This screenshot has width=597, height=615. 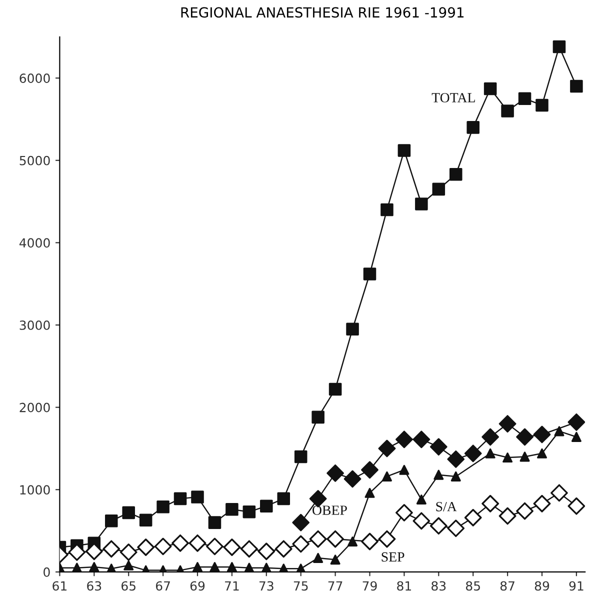 What do you see at coordinates (35, 78) in the screenshot?
I see `y-tick-label: 6000` at bounding box center [35, 78].